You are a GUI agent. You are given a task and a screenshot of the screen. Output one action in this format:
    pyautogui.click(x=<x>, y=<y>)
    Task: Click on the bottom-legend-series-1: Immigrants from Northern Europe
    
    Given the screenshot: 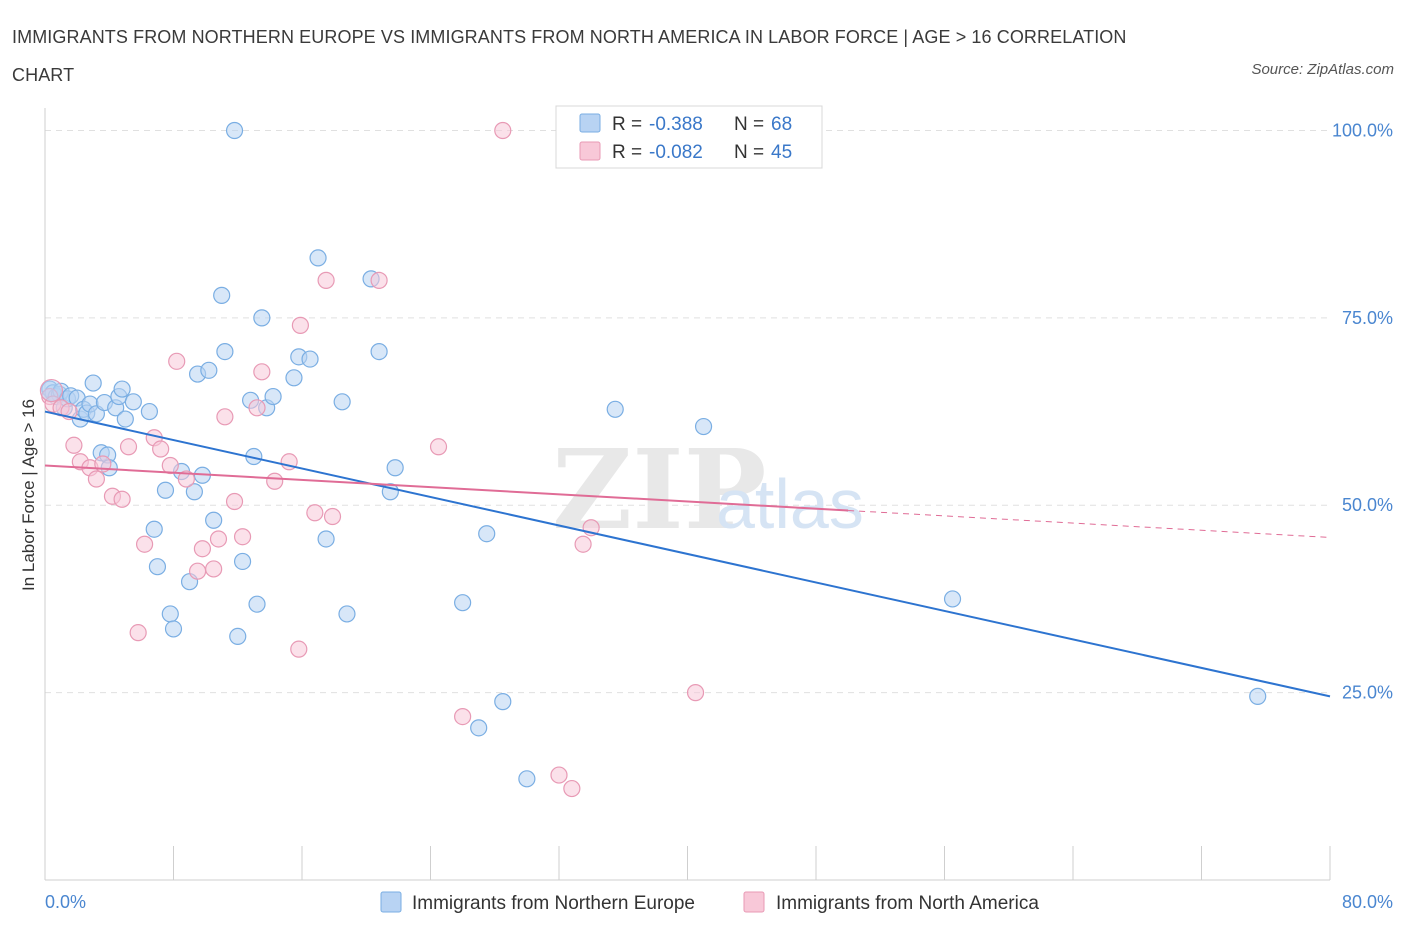 What is the action you would take?
    pyautogui.click(x=553, y=903)
    